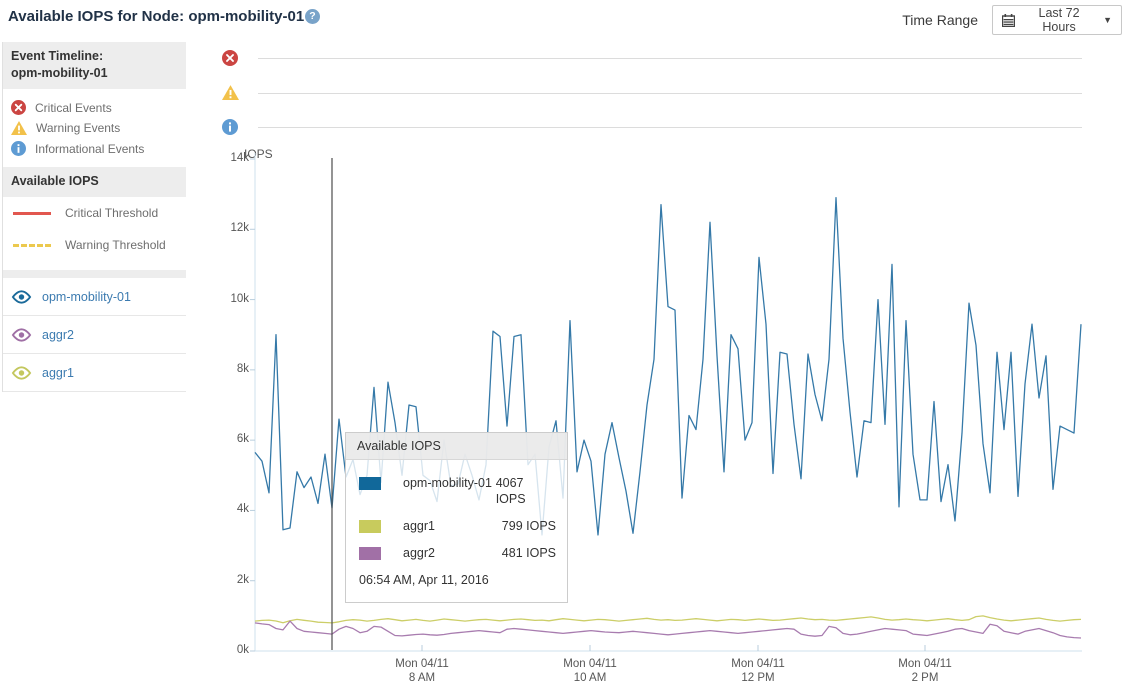  Describe the element at coordinates (457, 526) in the screenshot. I see `tooltip-row-aggr1: aggr1 799 IOPS` at that location.